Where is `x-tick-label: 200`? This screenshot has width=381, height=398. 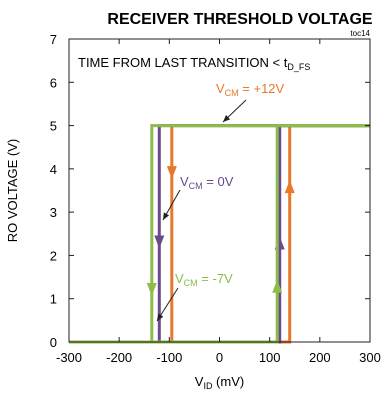 x-tick-label: 200 is located at coordinates (320, 357).